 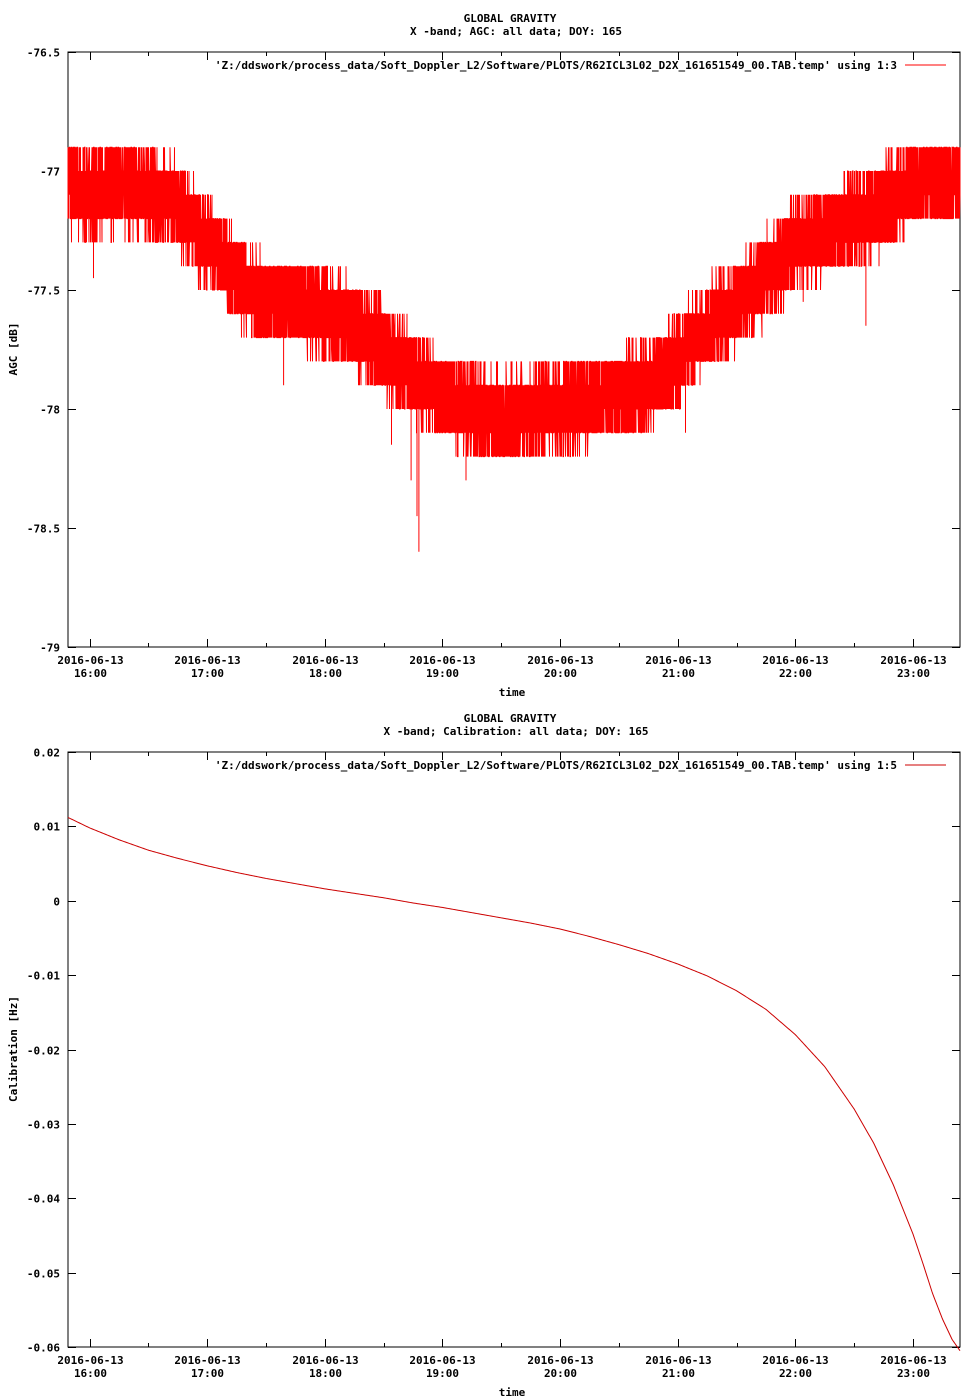 I want to click on calibration-x-tick-label-time: 17:00, so click(x=207, y=1373).